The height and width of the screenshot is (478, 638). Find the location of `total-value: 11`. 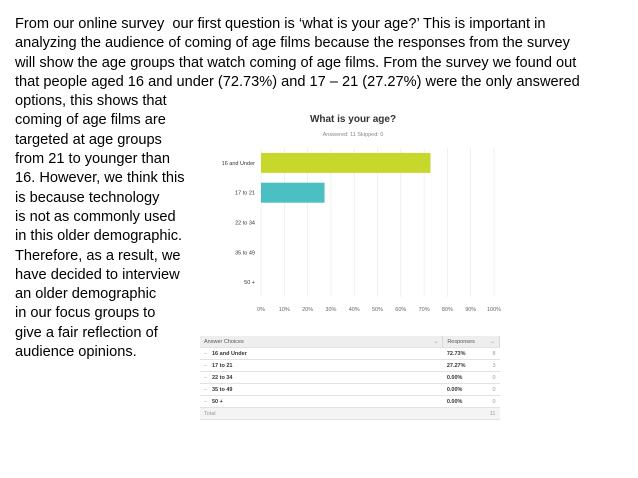

total-value: 11 is located at coordinates (490, 413).